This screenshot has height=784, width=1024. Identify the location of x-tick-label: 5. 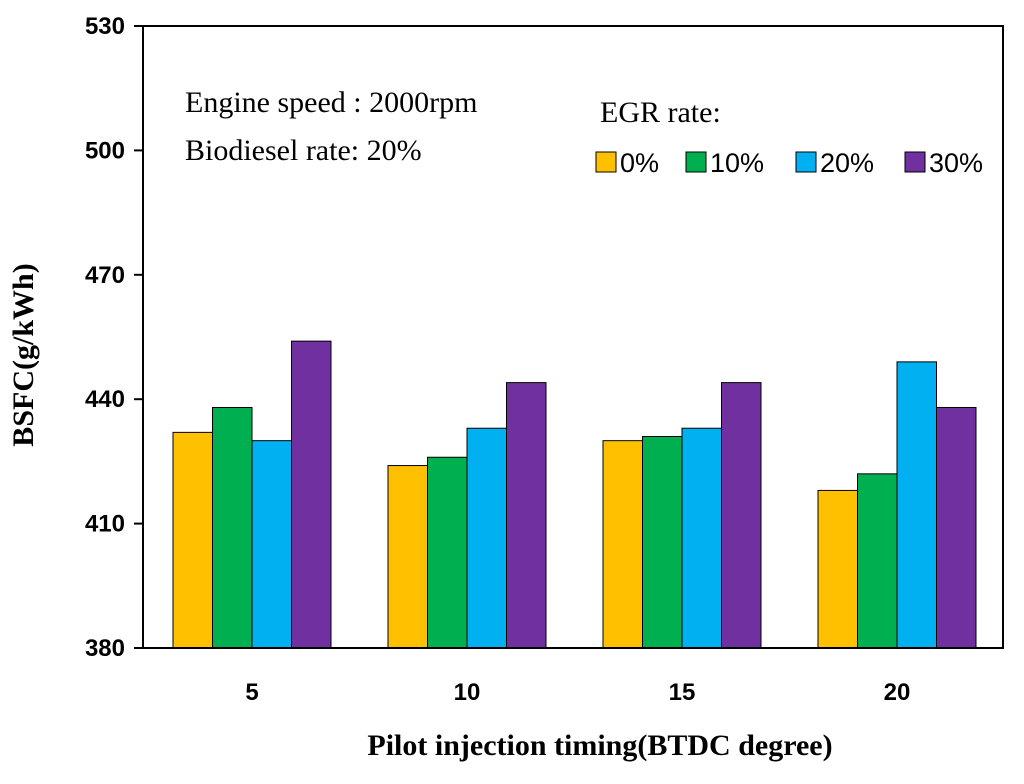
(251, 692).